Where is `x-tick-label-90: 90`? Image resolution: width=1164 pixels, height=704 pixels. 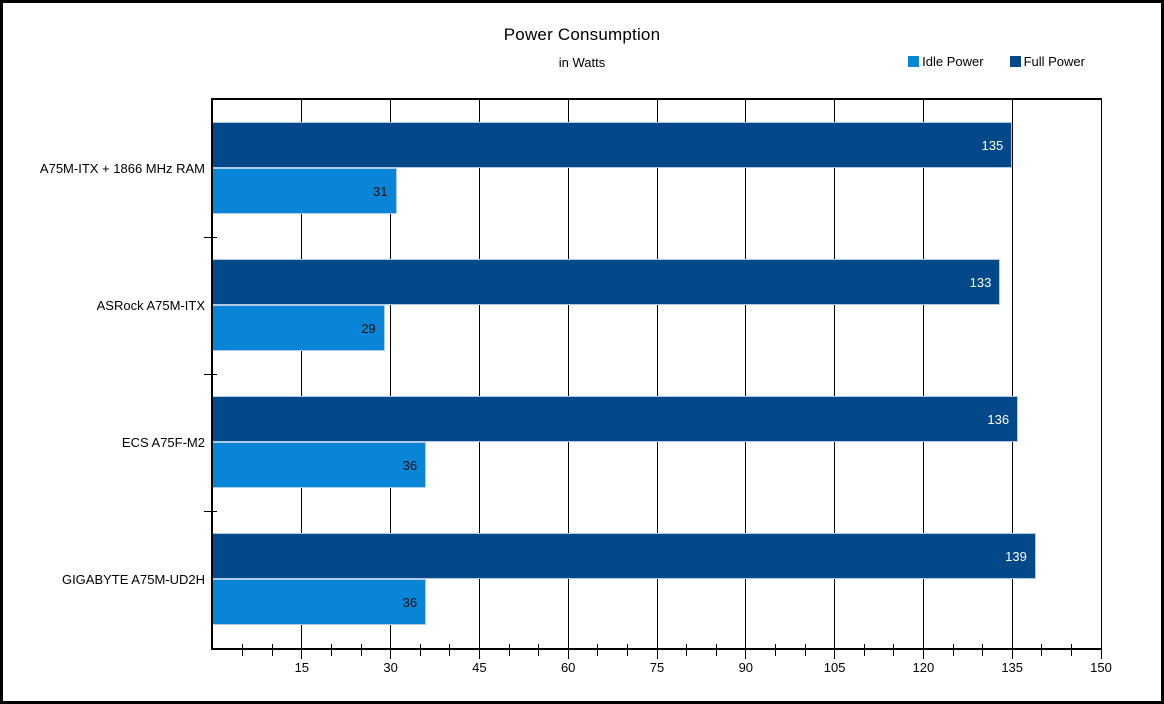
x-tick-label-90: 90 is located at coordinates (746, 667).